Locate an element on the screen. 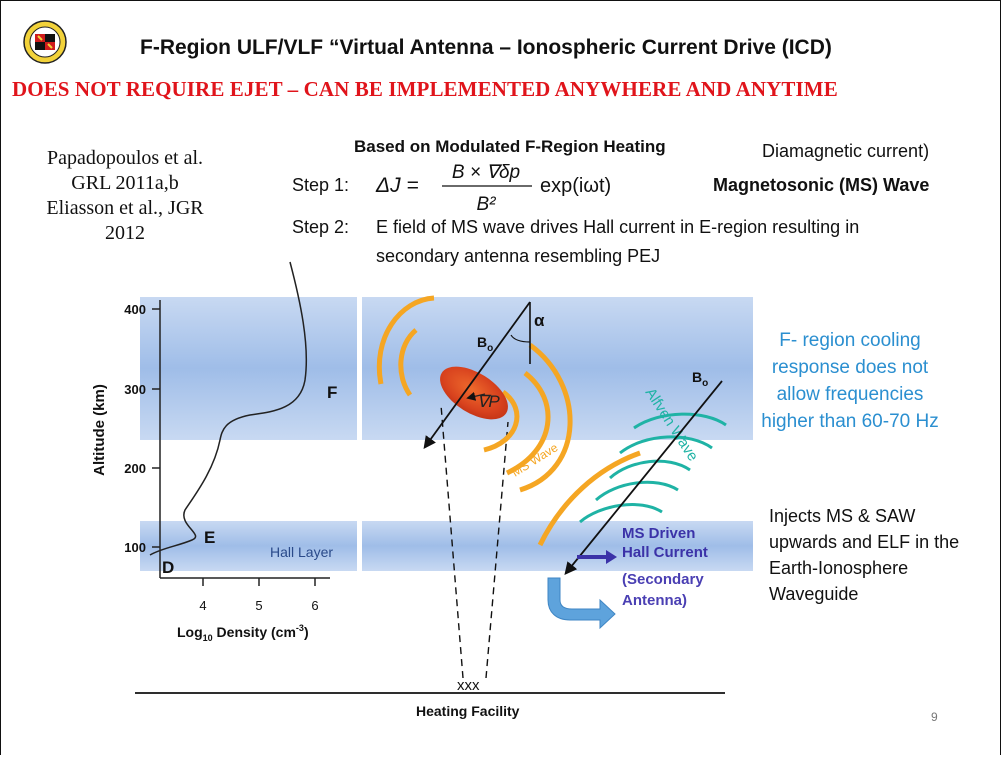 This screenshot has width=1003, height=757. b0-field-line-lower is located at coordinates (643, 477).